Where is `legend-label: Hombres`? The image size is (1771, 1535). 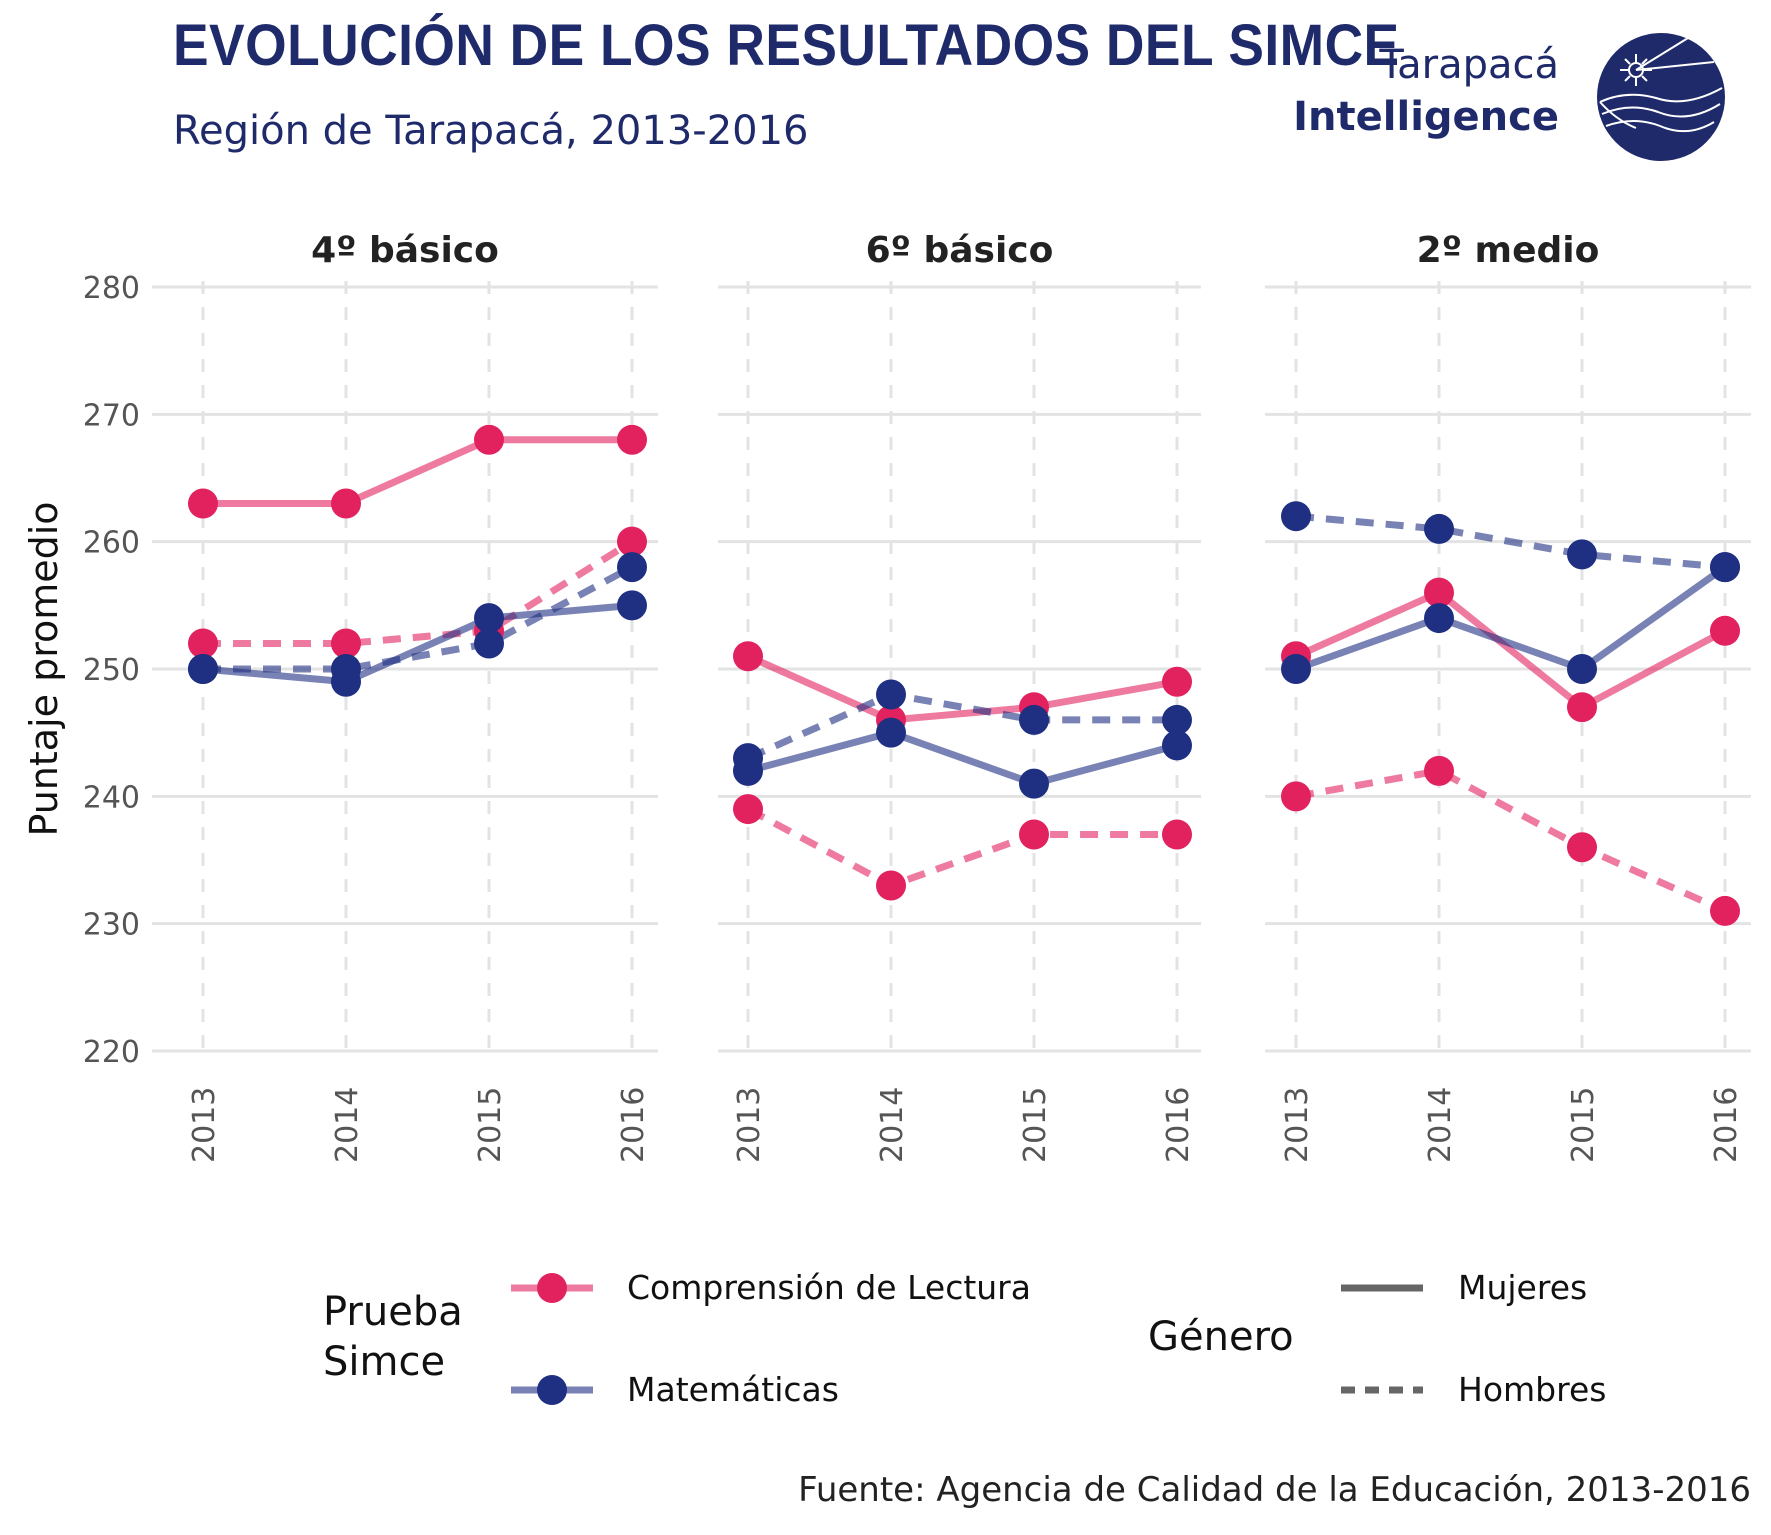
legend-label: Hombres is located at coordinates (1532, 1389).